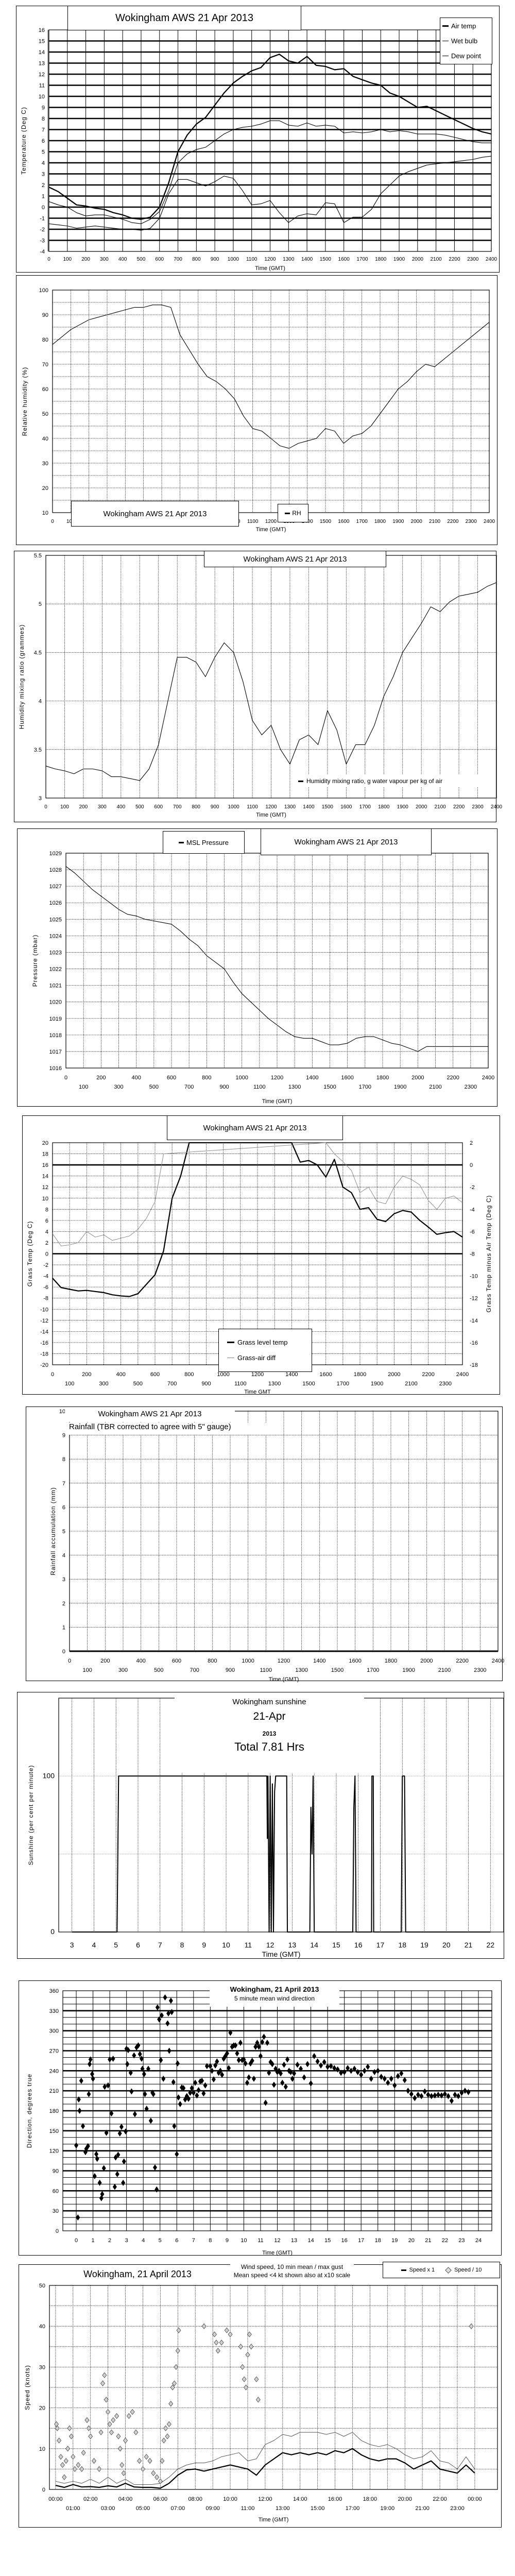 The width and height of the screenshot is (515, 2576). What do you see at coordinates (42, 252) in the screenshot?
I see `svg-text: -4` at bounding box center [42, 252].